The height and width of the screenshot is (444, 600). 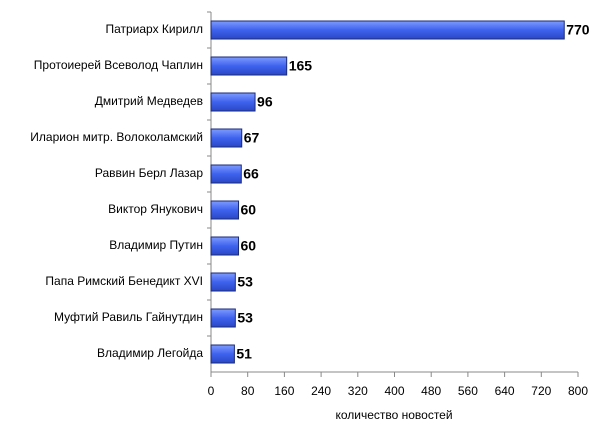 What do you see at coordinates (284, 391) in the screenshot?
I see `x-tick-label: 160` at bounding box center [284, 391].